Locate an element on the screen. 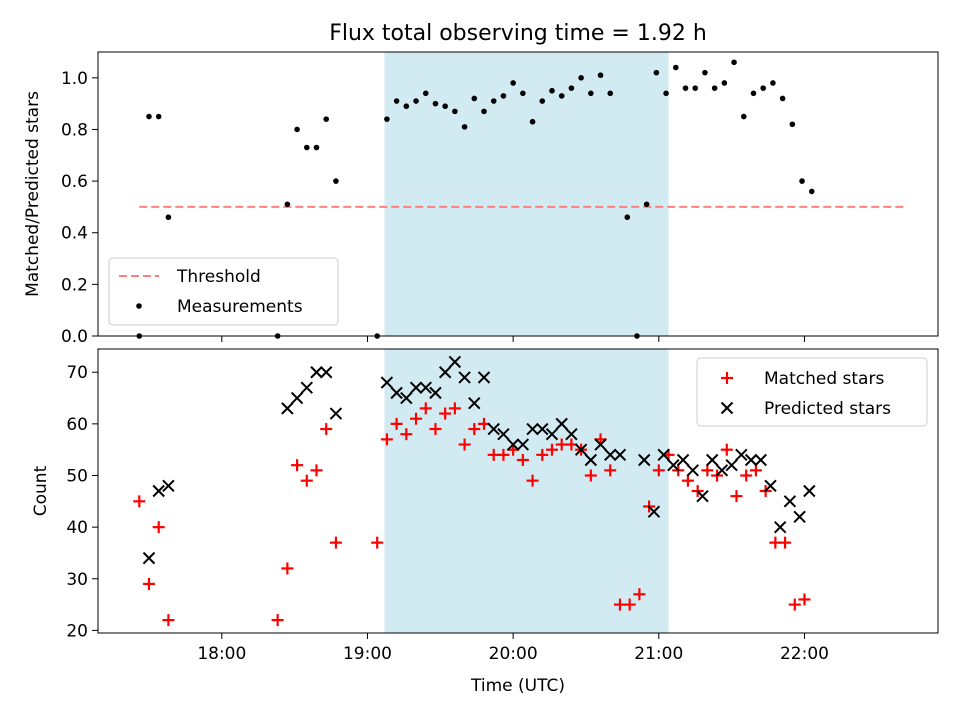 This screenshot has height=720, width=960. y-tick-label: 0.8 is located at coordinates (74, 130).